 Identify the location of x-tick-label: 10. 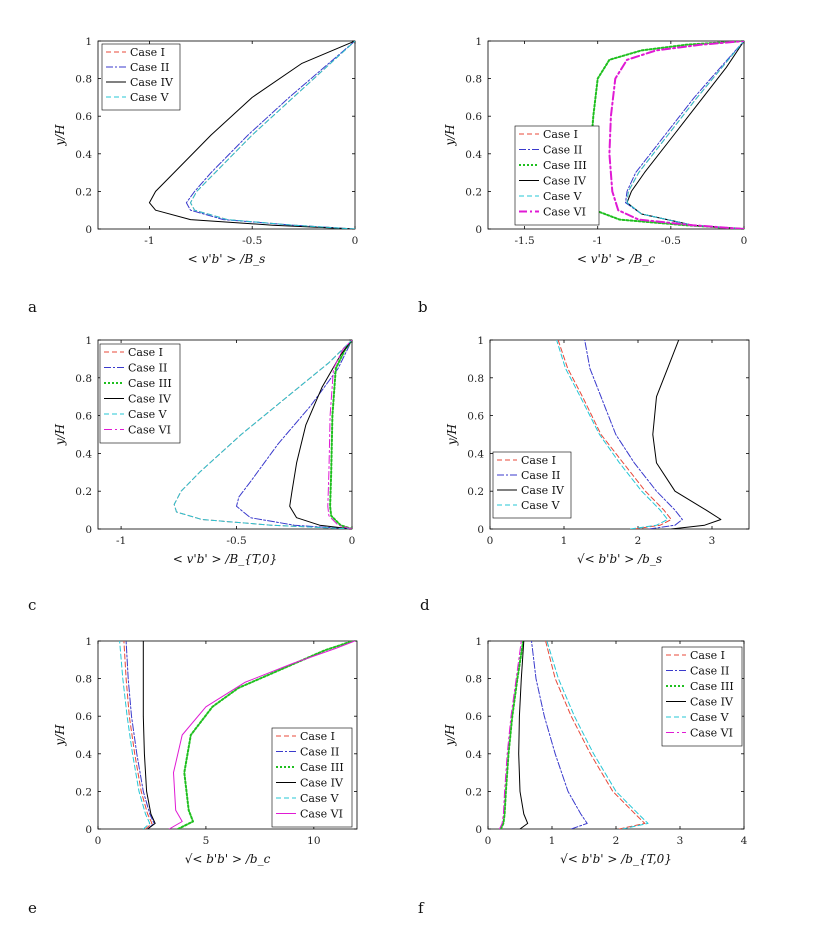
(313, 841).